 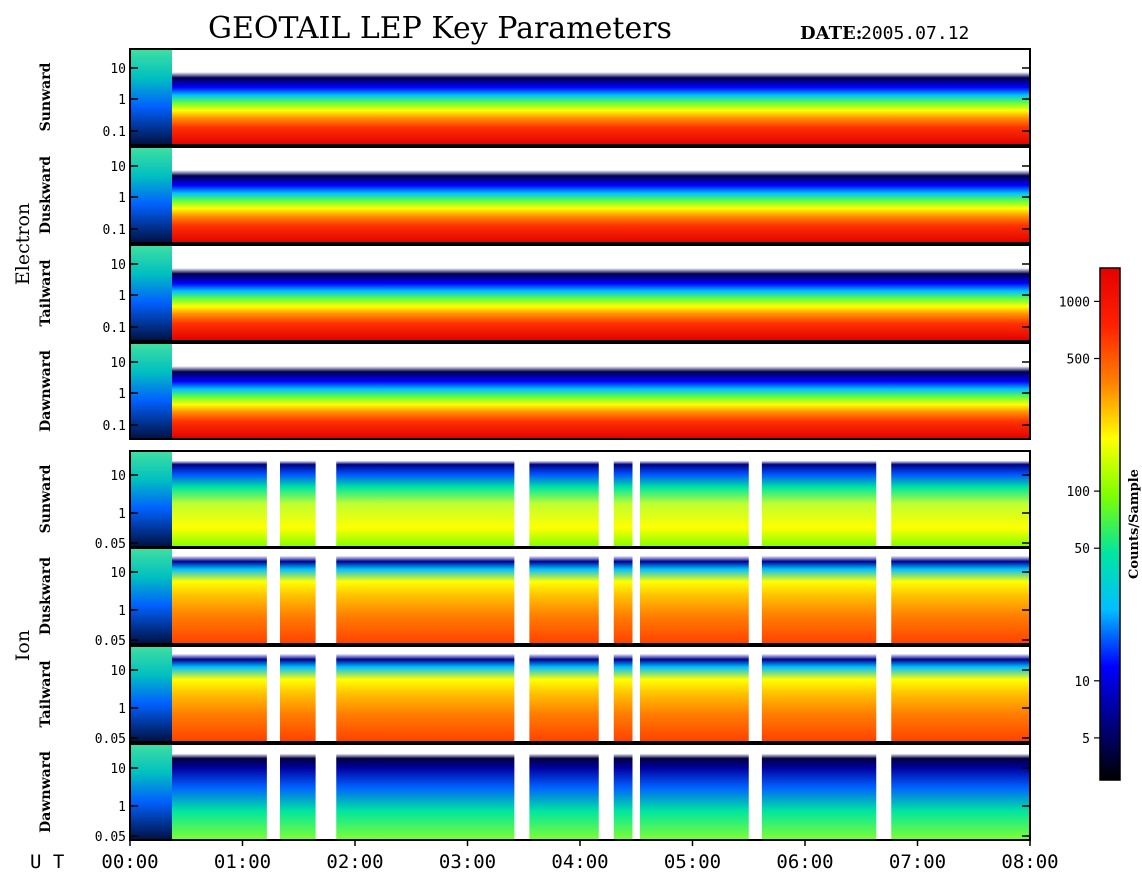 I want to click on colorbar-tick-label: 5, so click(x=1086, y=739).